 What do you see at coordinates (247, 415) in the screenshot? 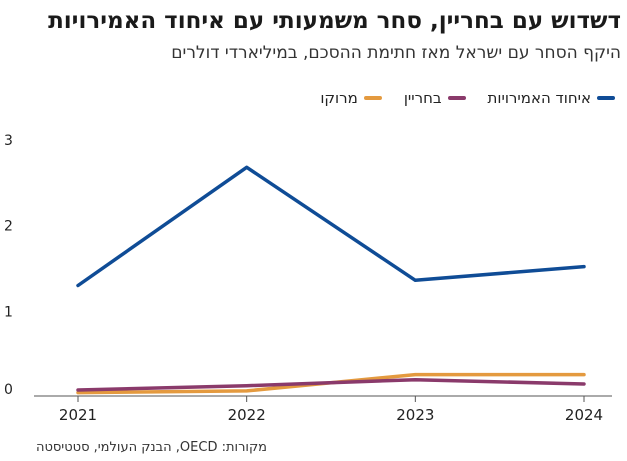
I see `x-tick-label: 2022` at bounding box center [247, 415].